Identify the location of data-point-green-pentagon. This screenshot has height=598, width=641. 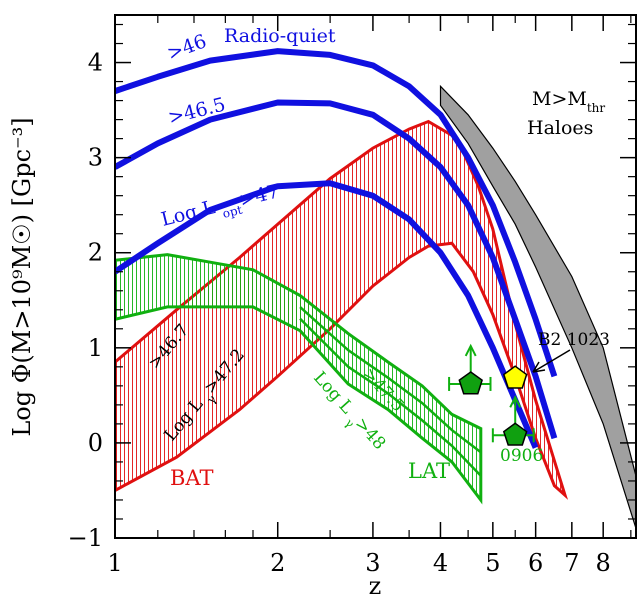
(470, 369).